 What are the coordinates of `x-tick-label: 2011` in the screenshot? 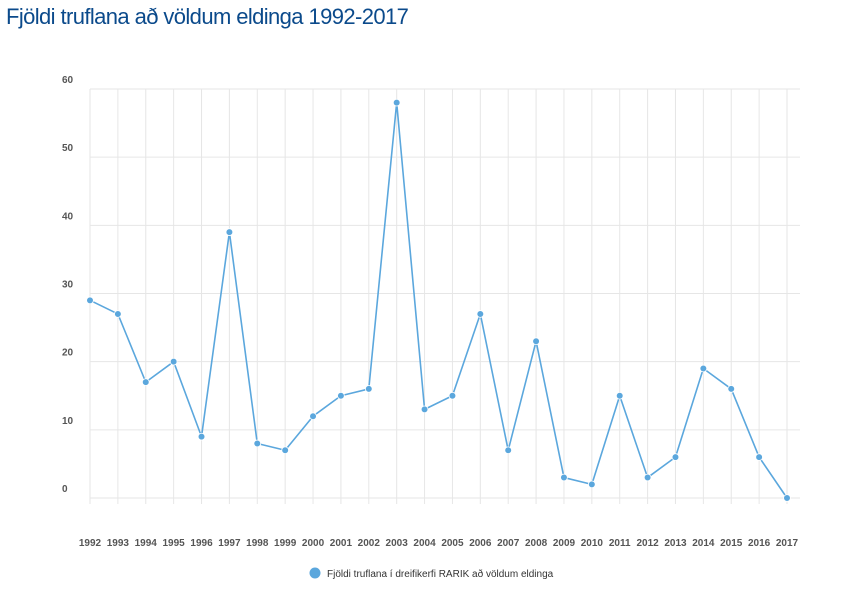 It's located at (620, 543).